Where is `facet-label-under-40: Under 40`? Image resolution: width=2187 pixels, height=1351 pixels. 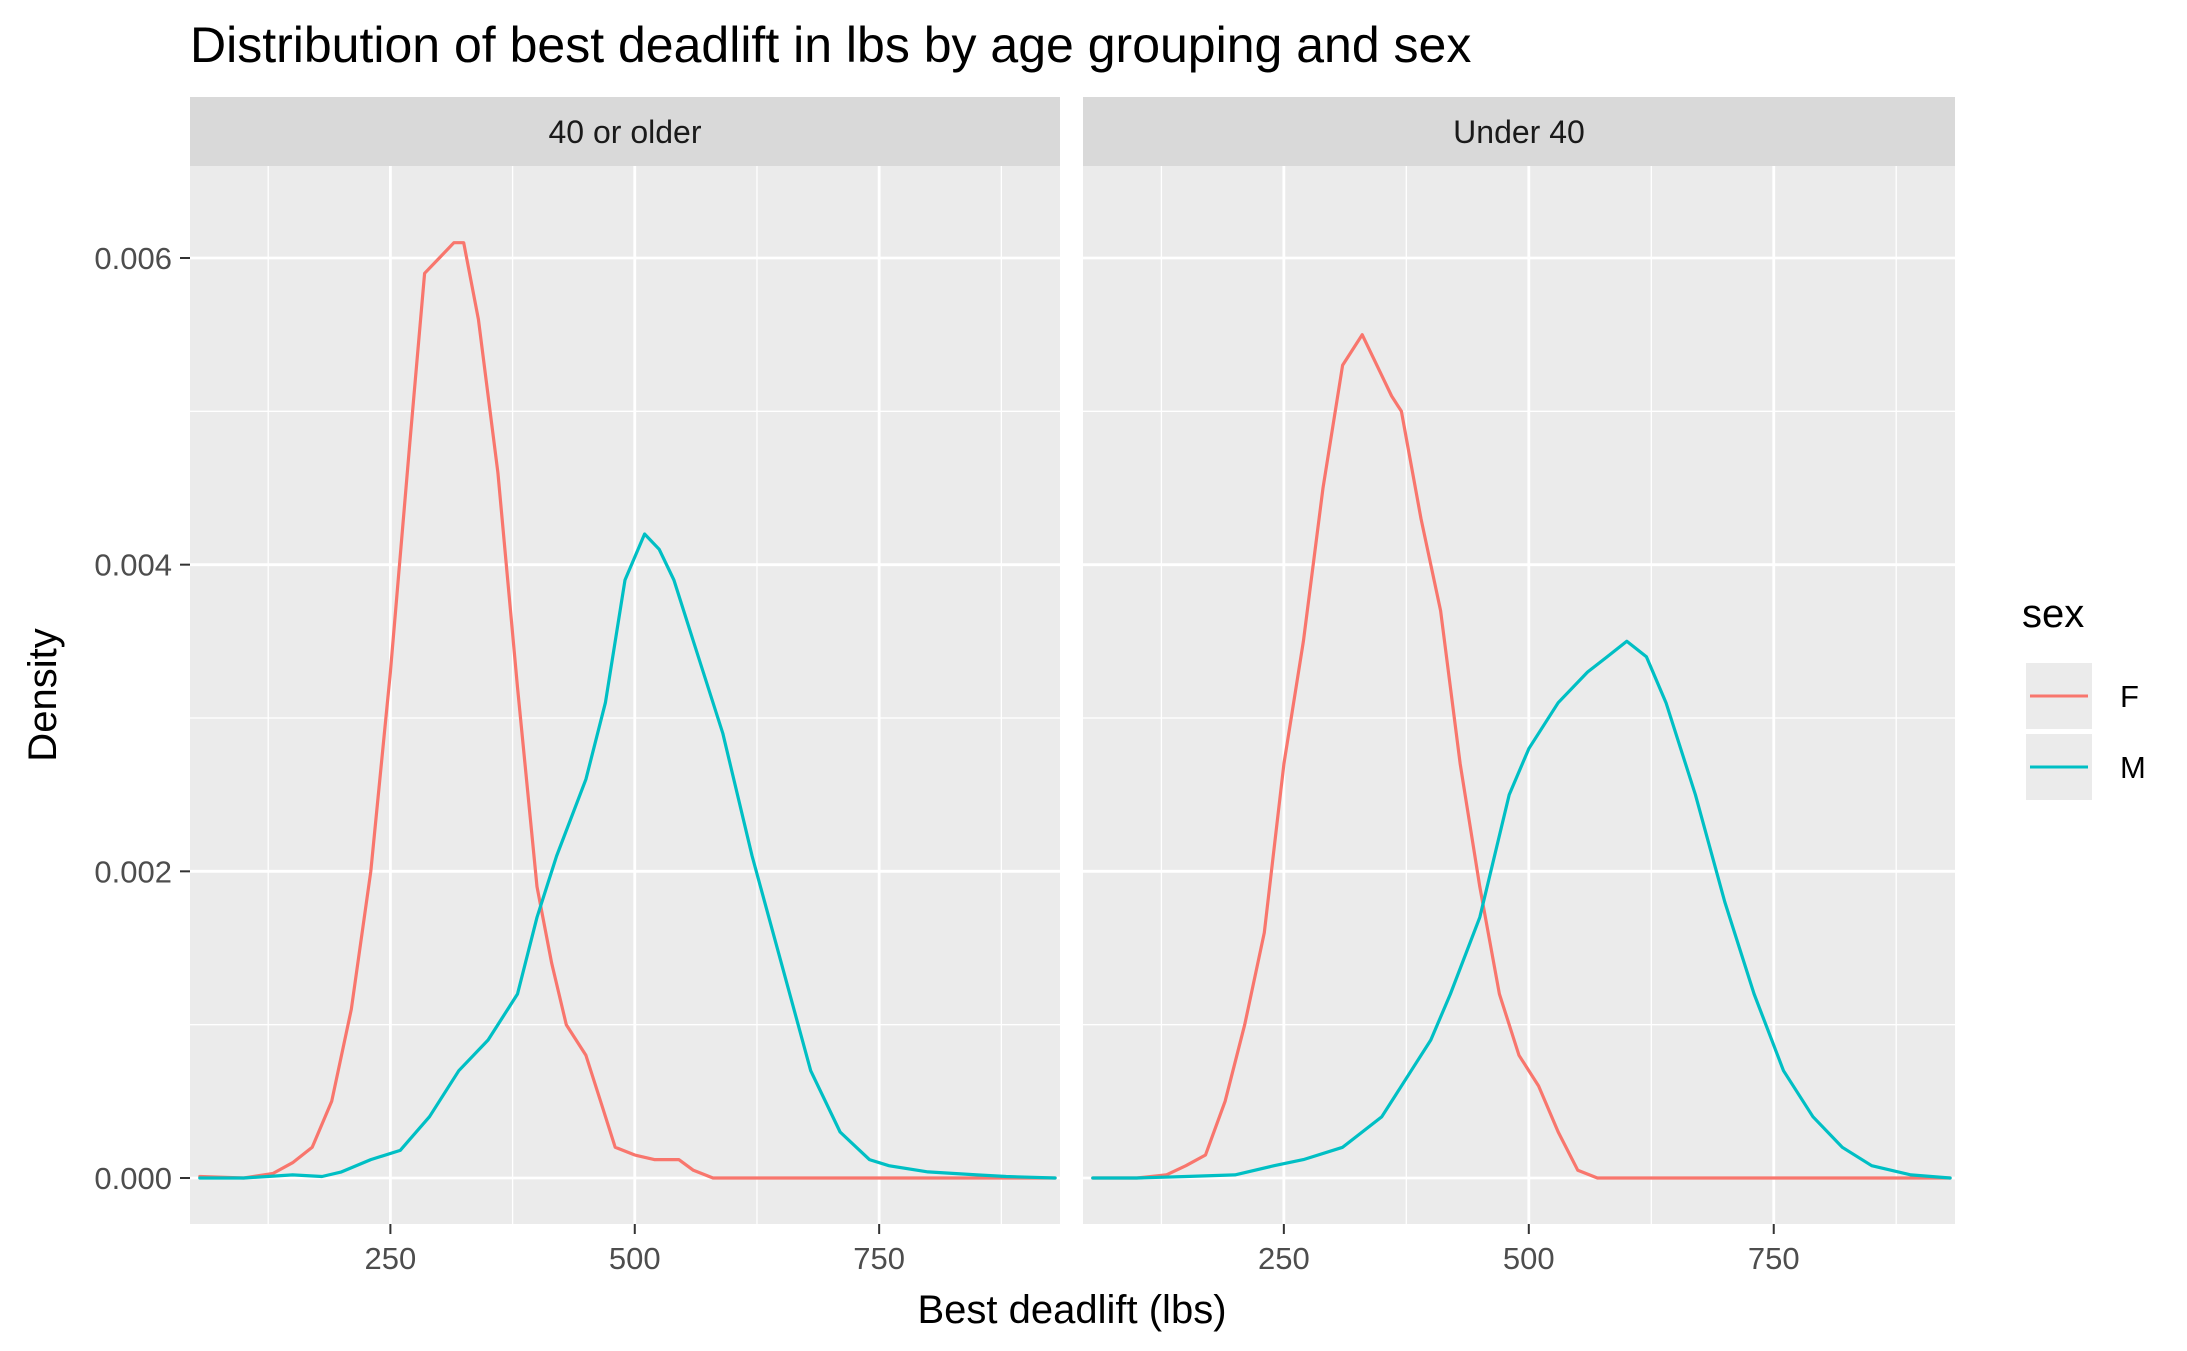
facet-label-under-40: Under 40 is located at coordinates (1519, 132).